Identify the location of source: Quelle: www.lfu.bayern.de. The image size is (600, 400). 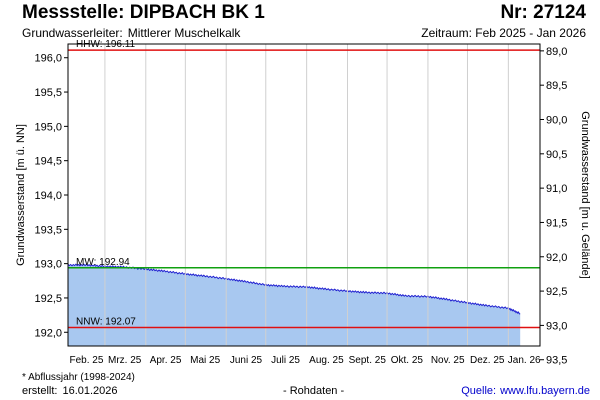
(525, 391).